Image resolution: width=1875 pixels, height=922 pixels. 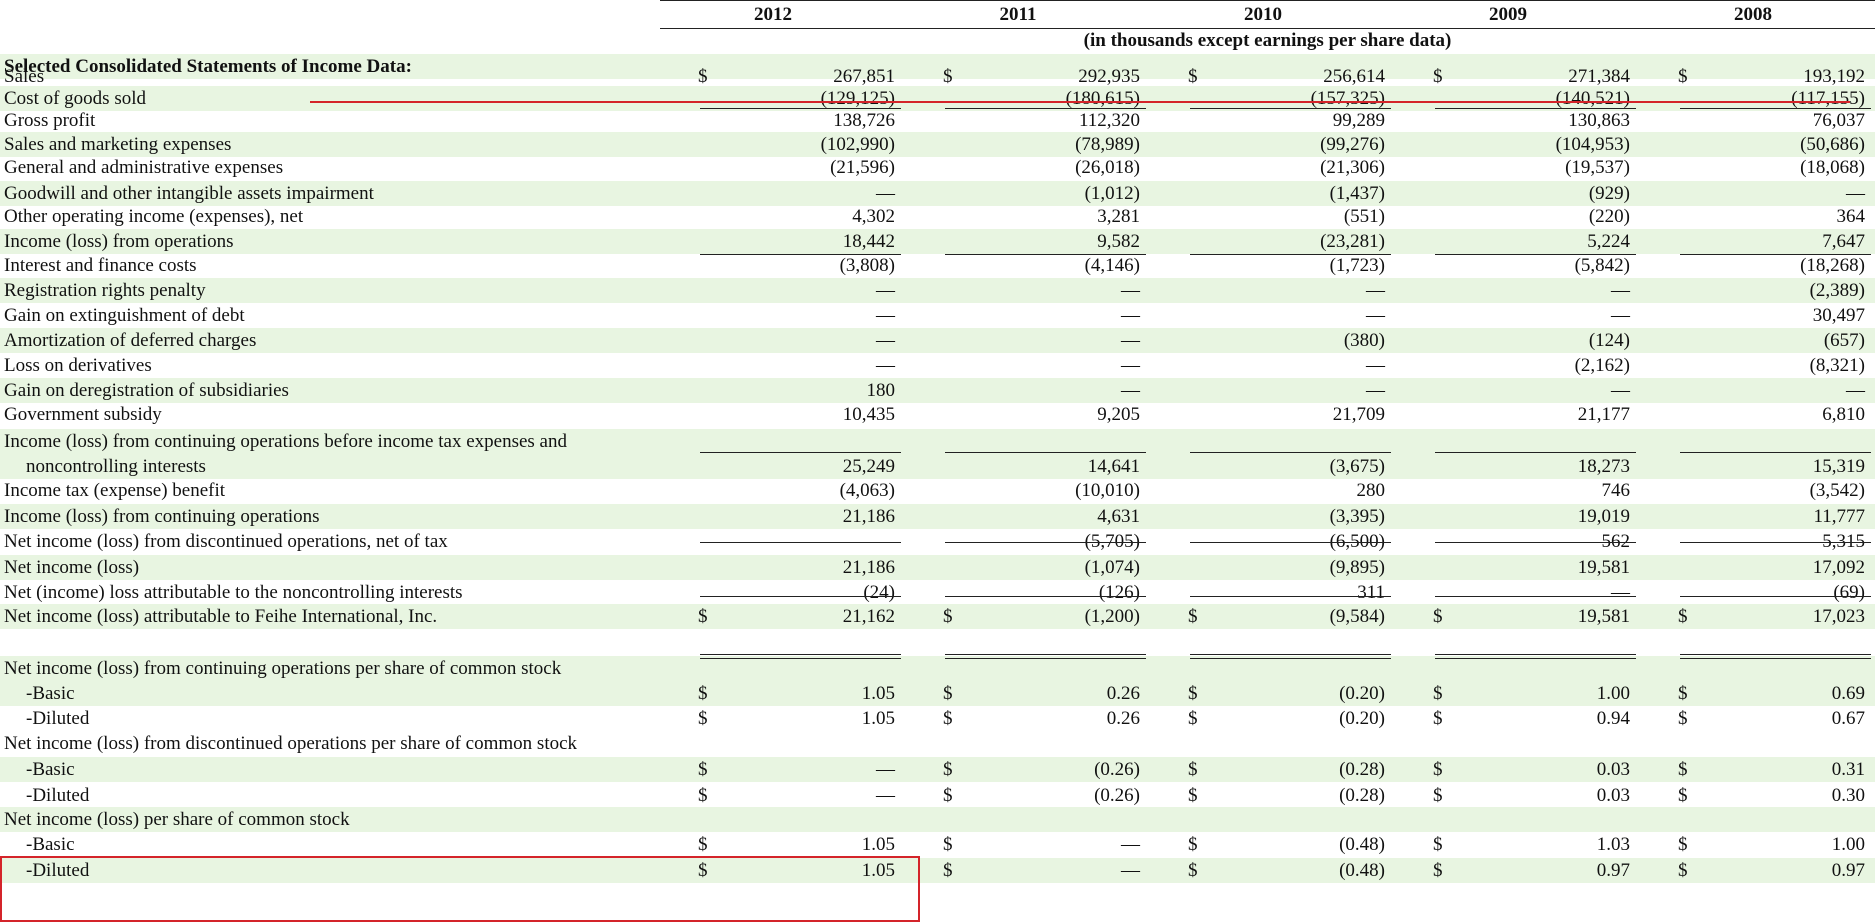 I want to click on row-label: Government subsidy, so click(x=83, y=414).